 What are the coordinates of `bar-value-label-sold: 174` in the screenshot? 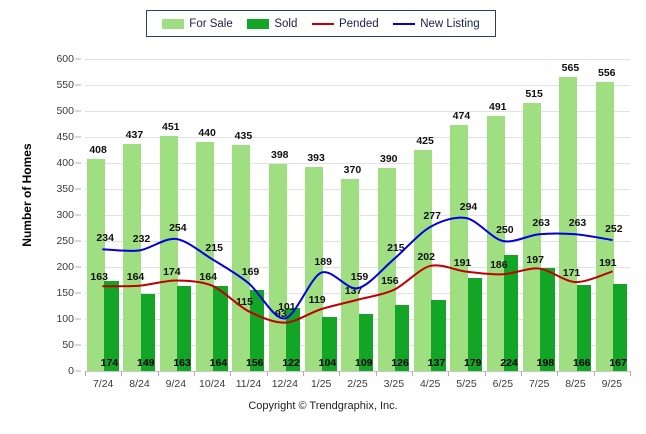 It's located at (109, 363).